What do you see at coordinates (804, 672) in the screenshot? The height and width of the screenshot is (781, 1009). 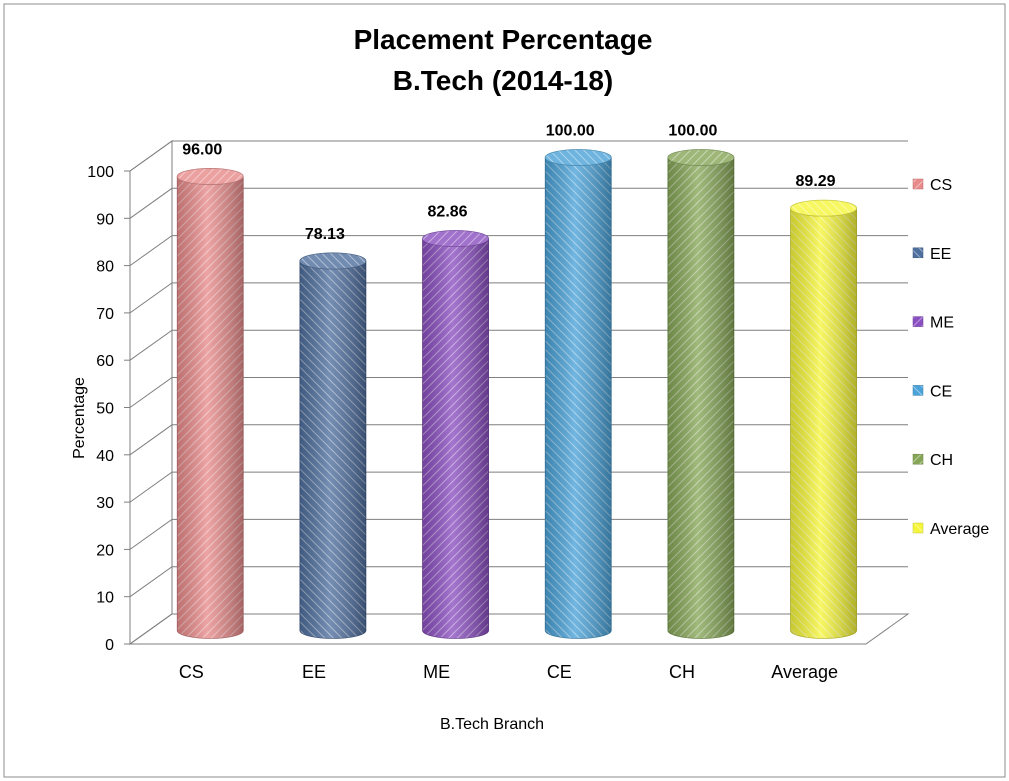 I see `x-tick-label-average: Average` at bounding box center [804, 672].